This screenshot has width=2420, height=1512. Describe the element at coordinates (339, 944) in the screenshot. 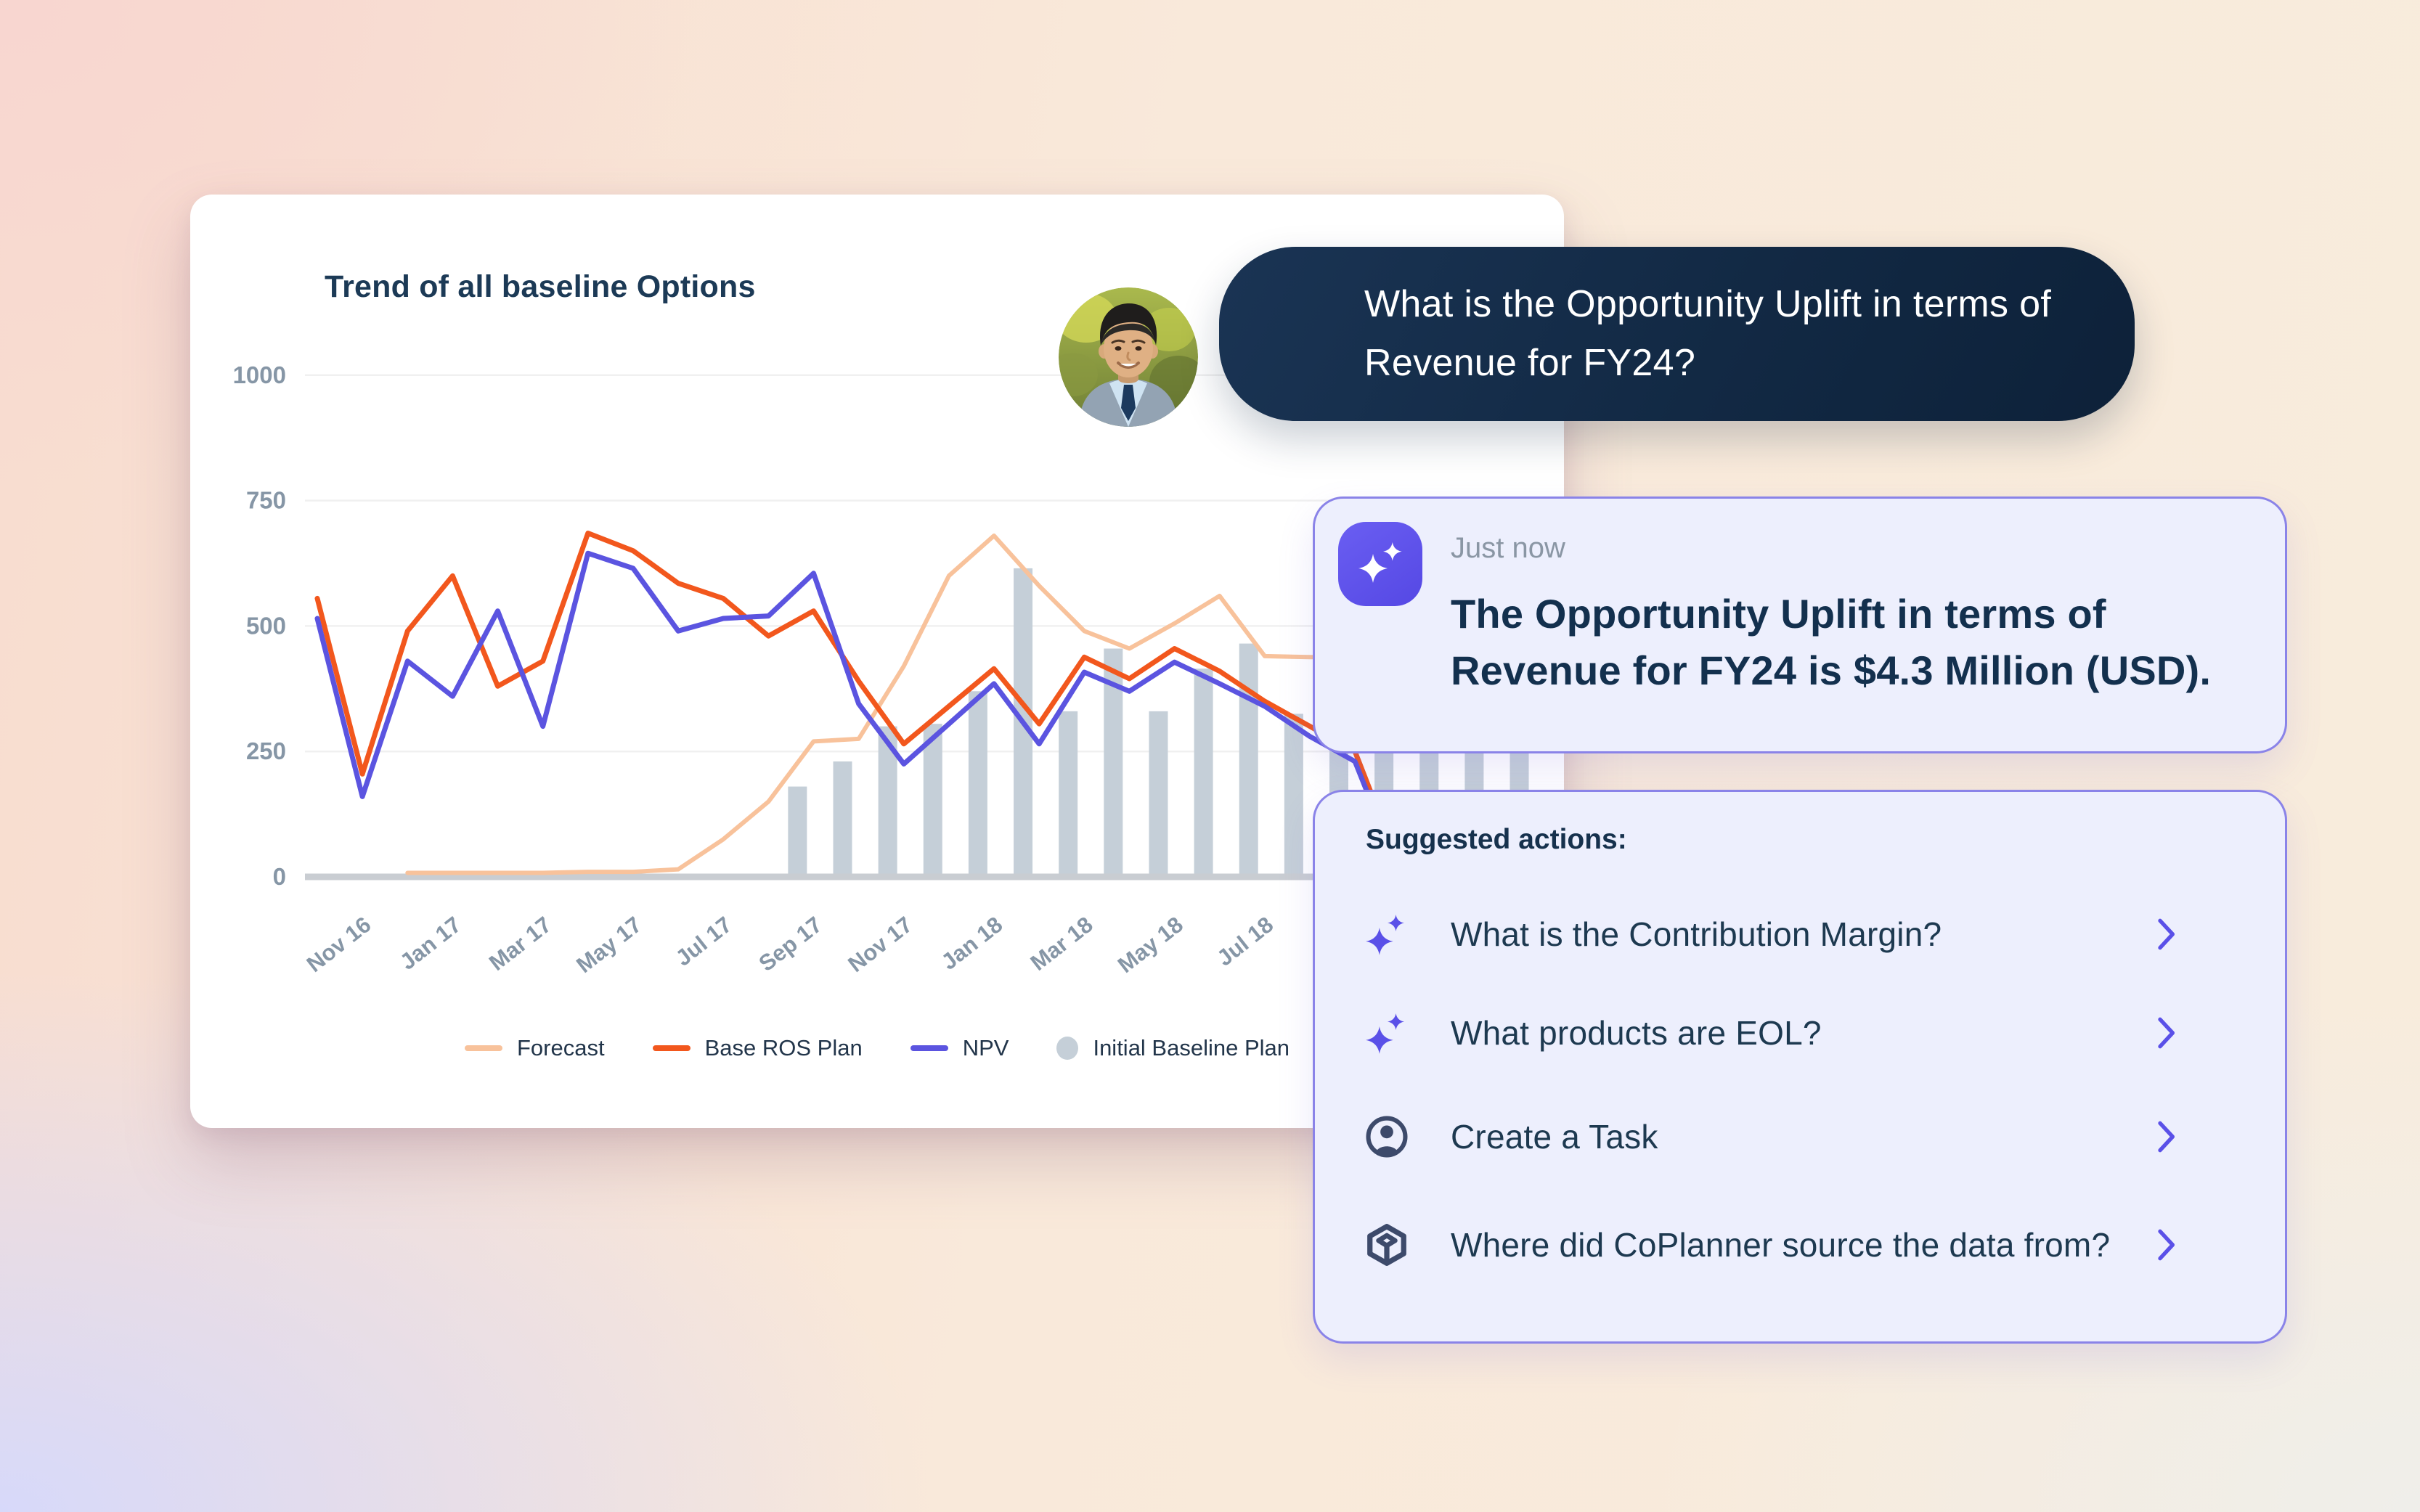

I see `svg-text: Nov 16` at that location.